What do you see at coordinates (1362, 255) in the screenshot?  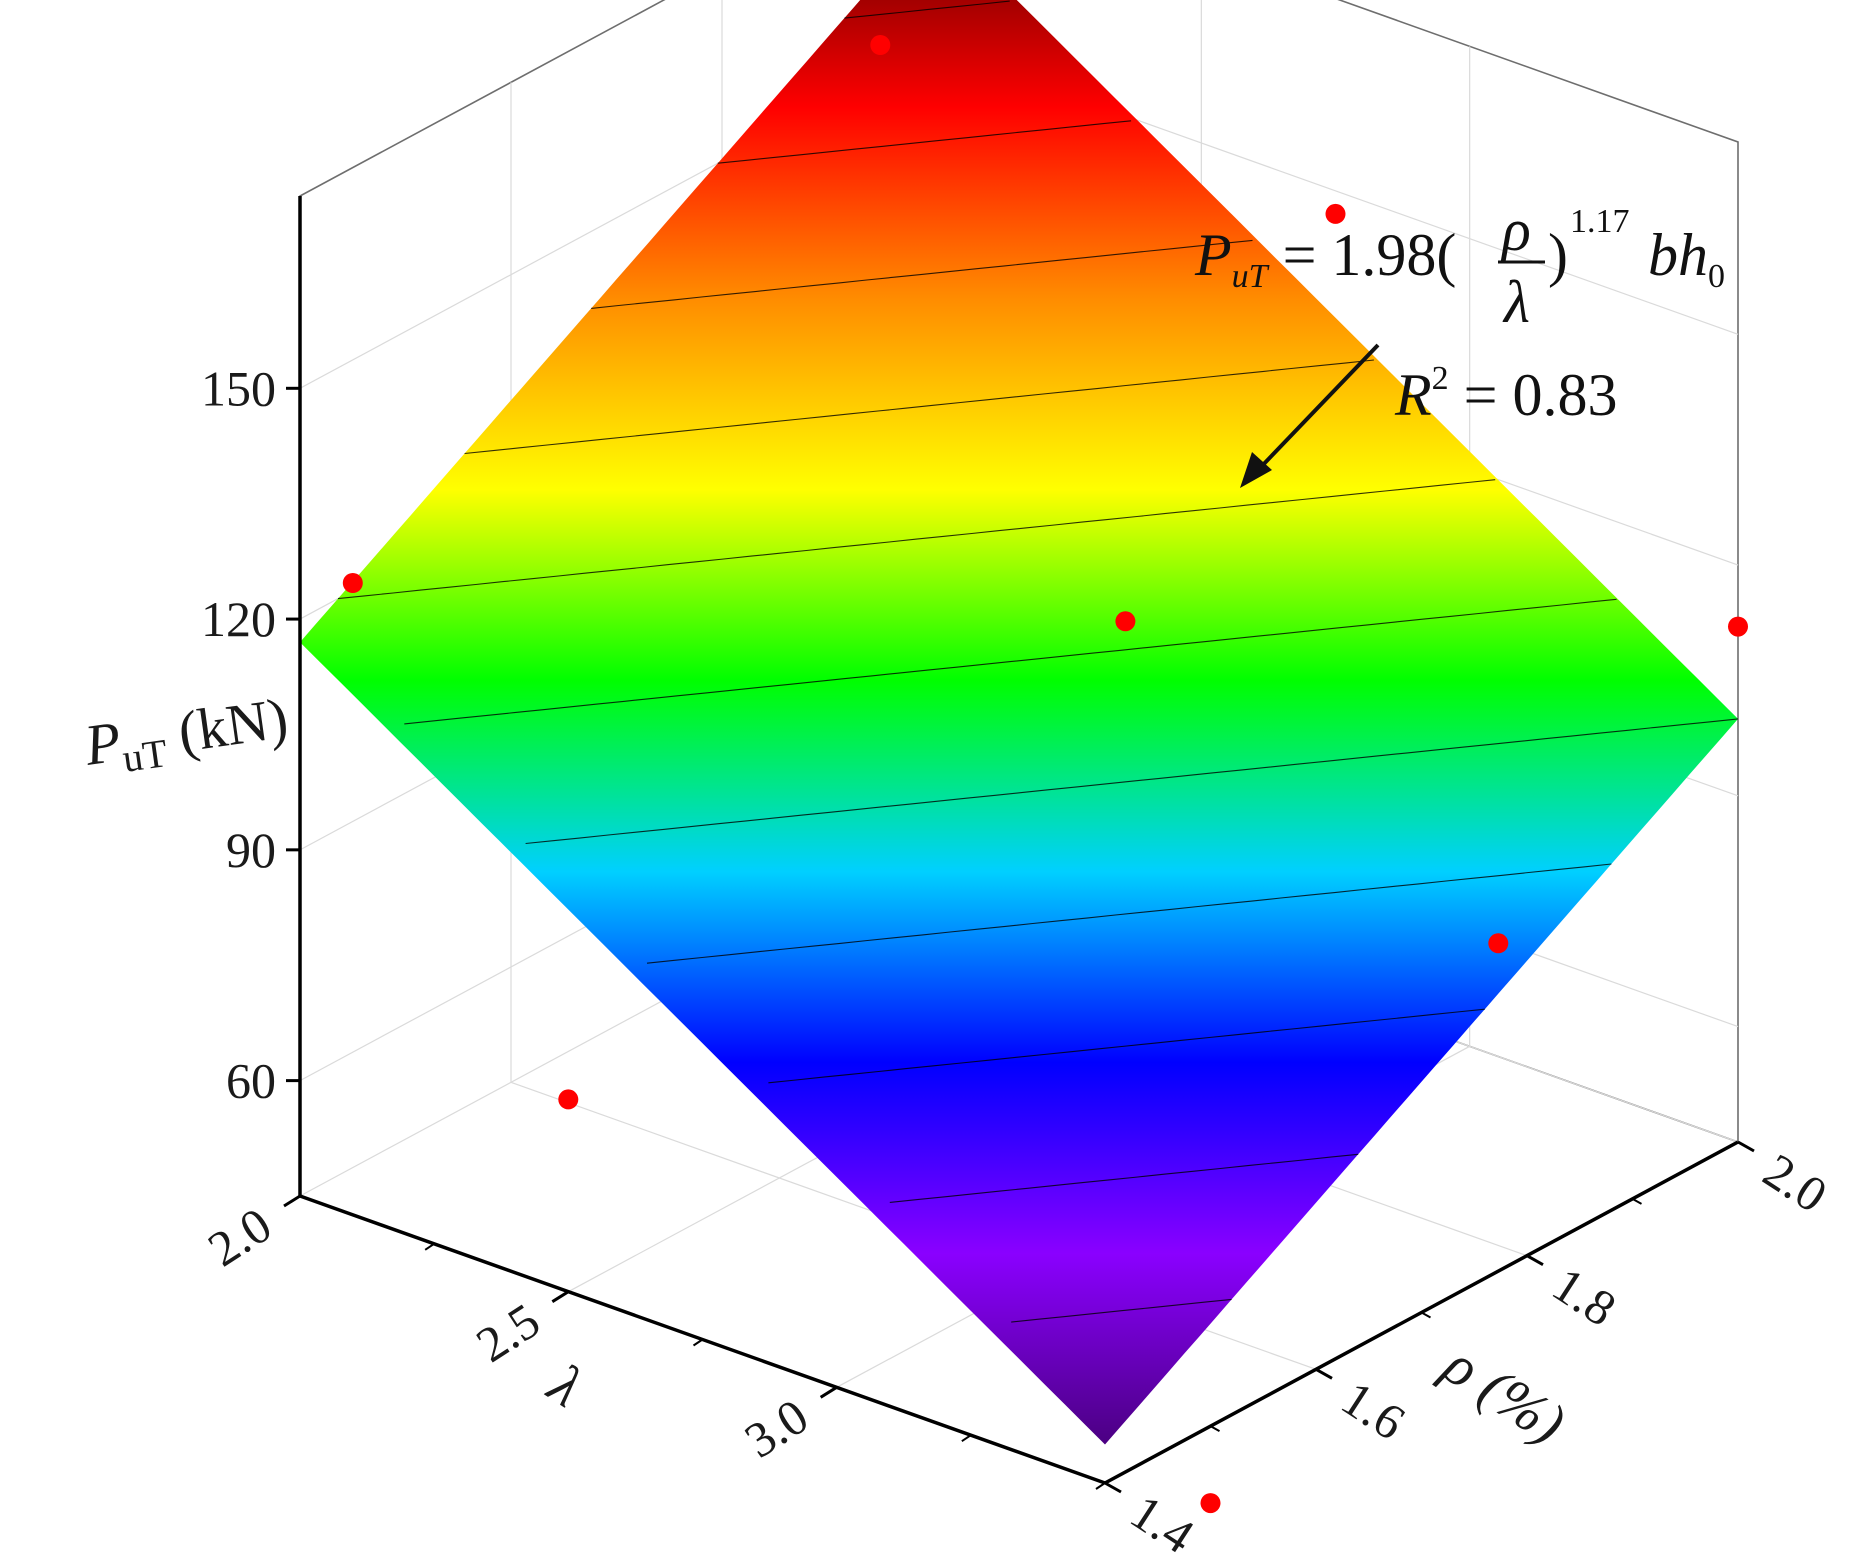 I see `eq-coef: = 1.98(` at bounding box center [1362, 255].